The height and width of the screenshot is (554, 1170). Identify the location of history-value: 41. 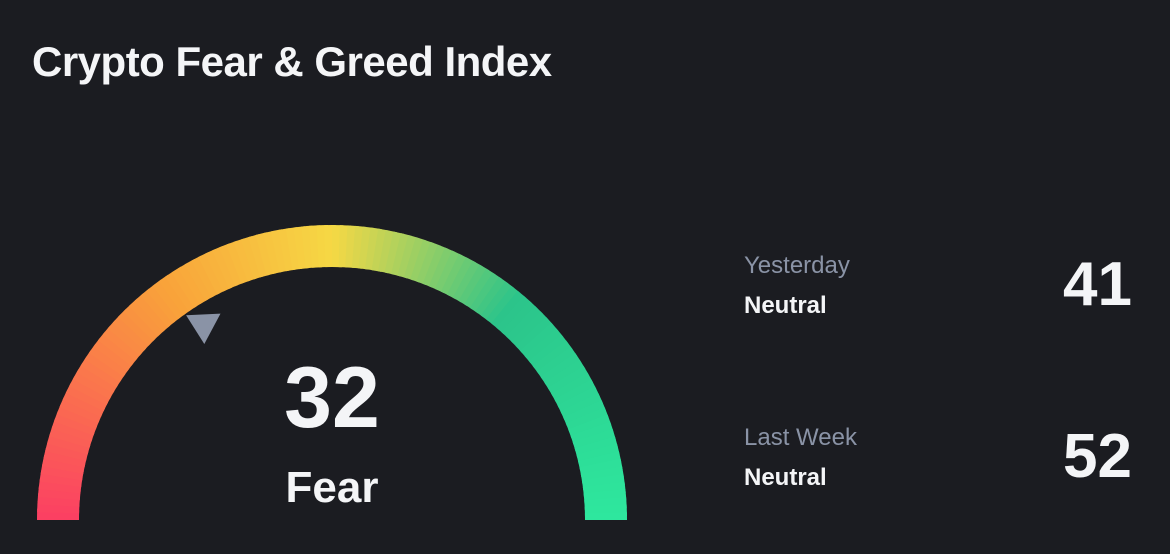
(1097, 284).